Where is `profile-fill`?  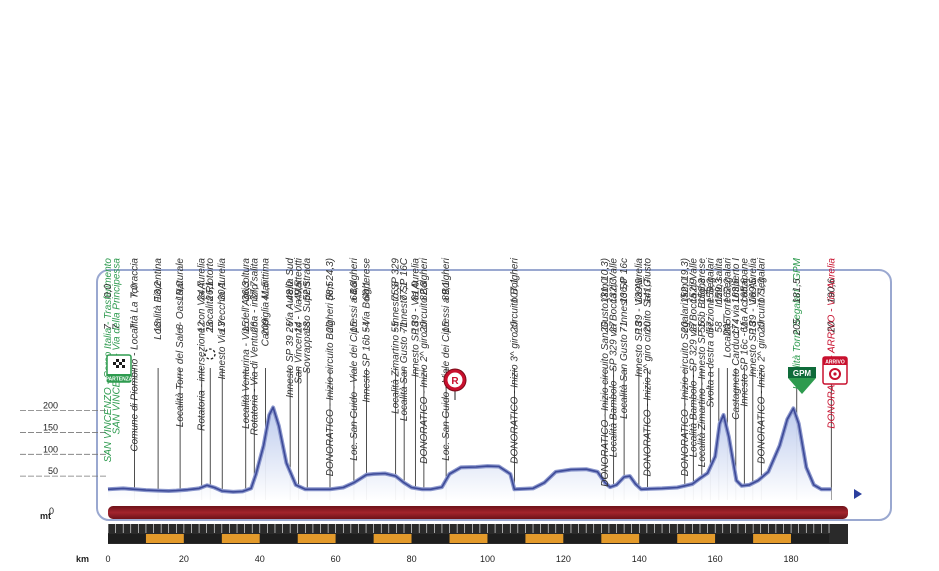 profile-fill is located at coordinates (470, 453).